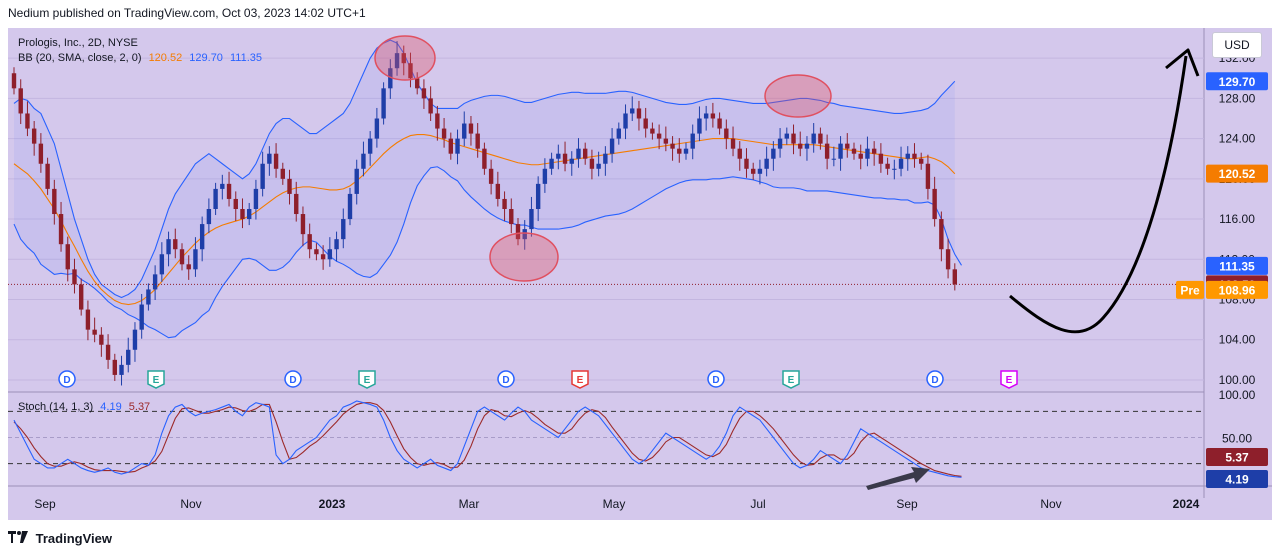  I want to click on pre-market-tag, so click(1190, 289).